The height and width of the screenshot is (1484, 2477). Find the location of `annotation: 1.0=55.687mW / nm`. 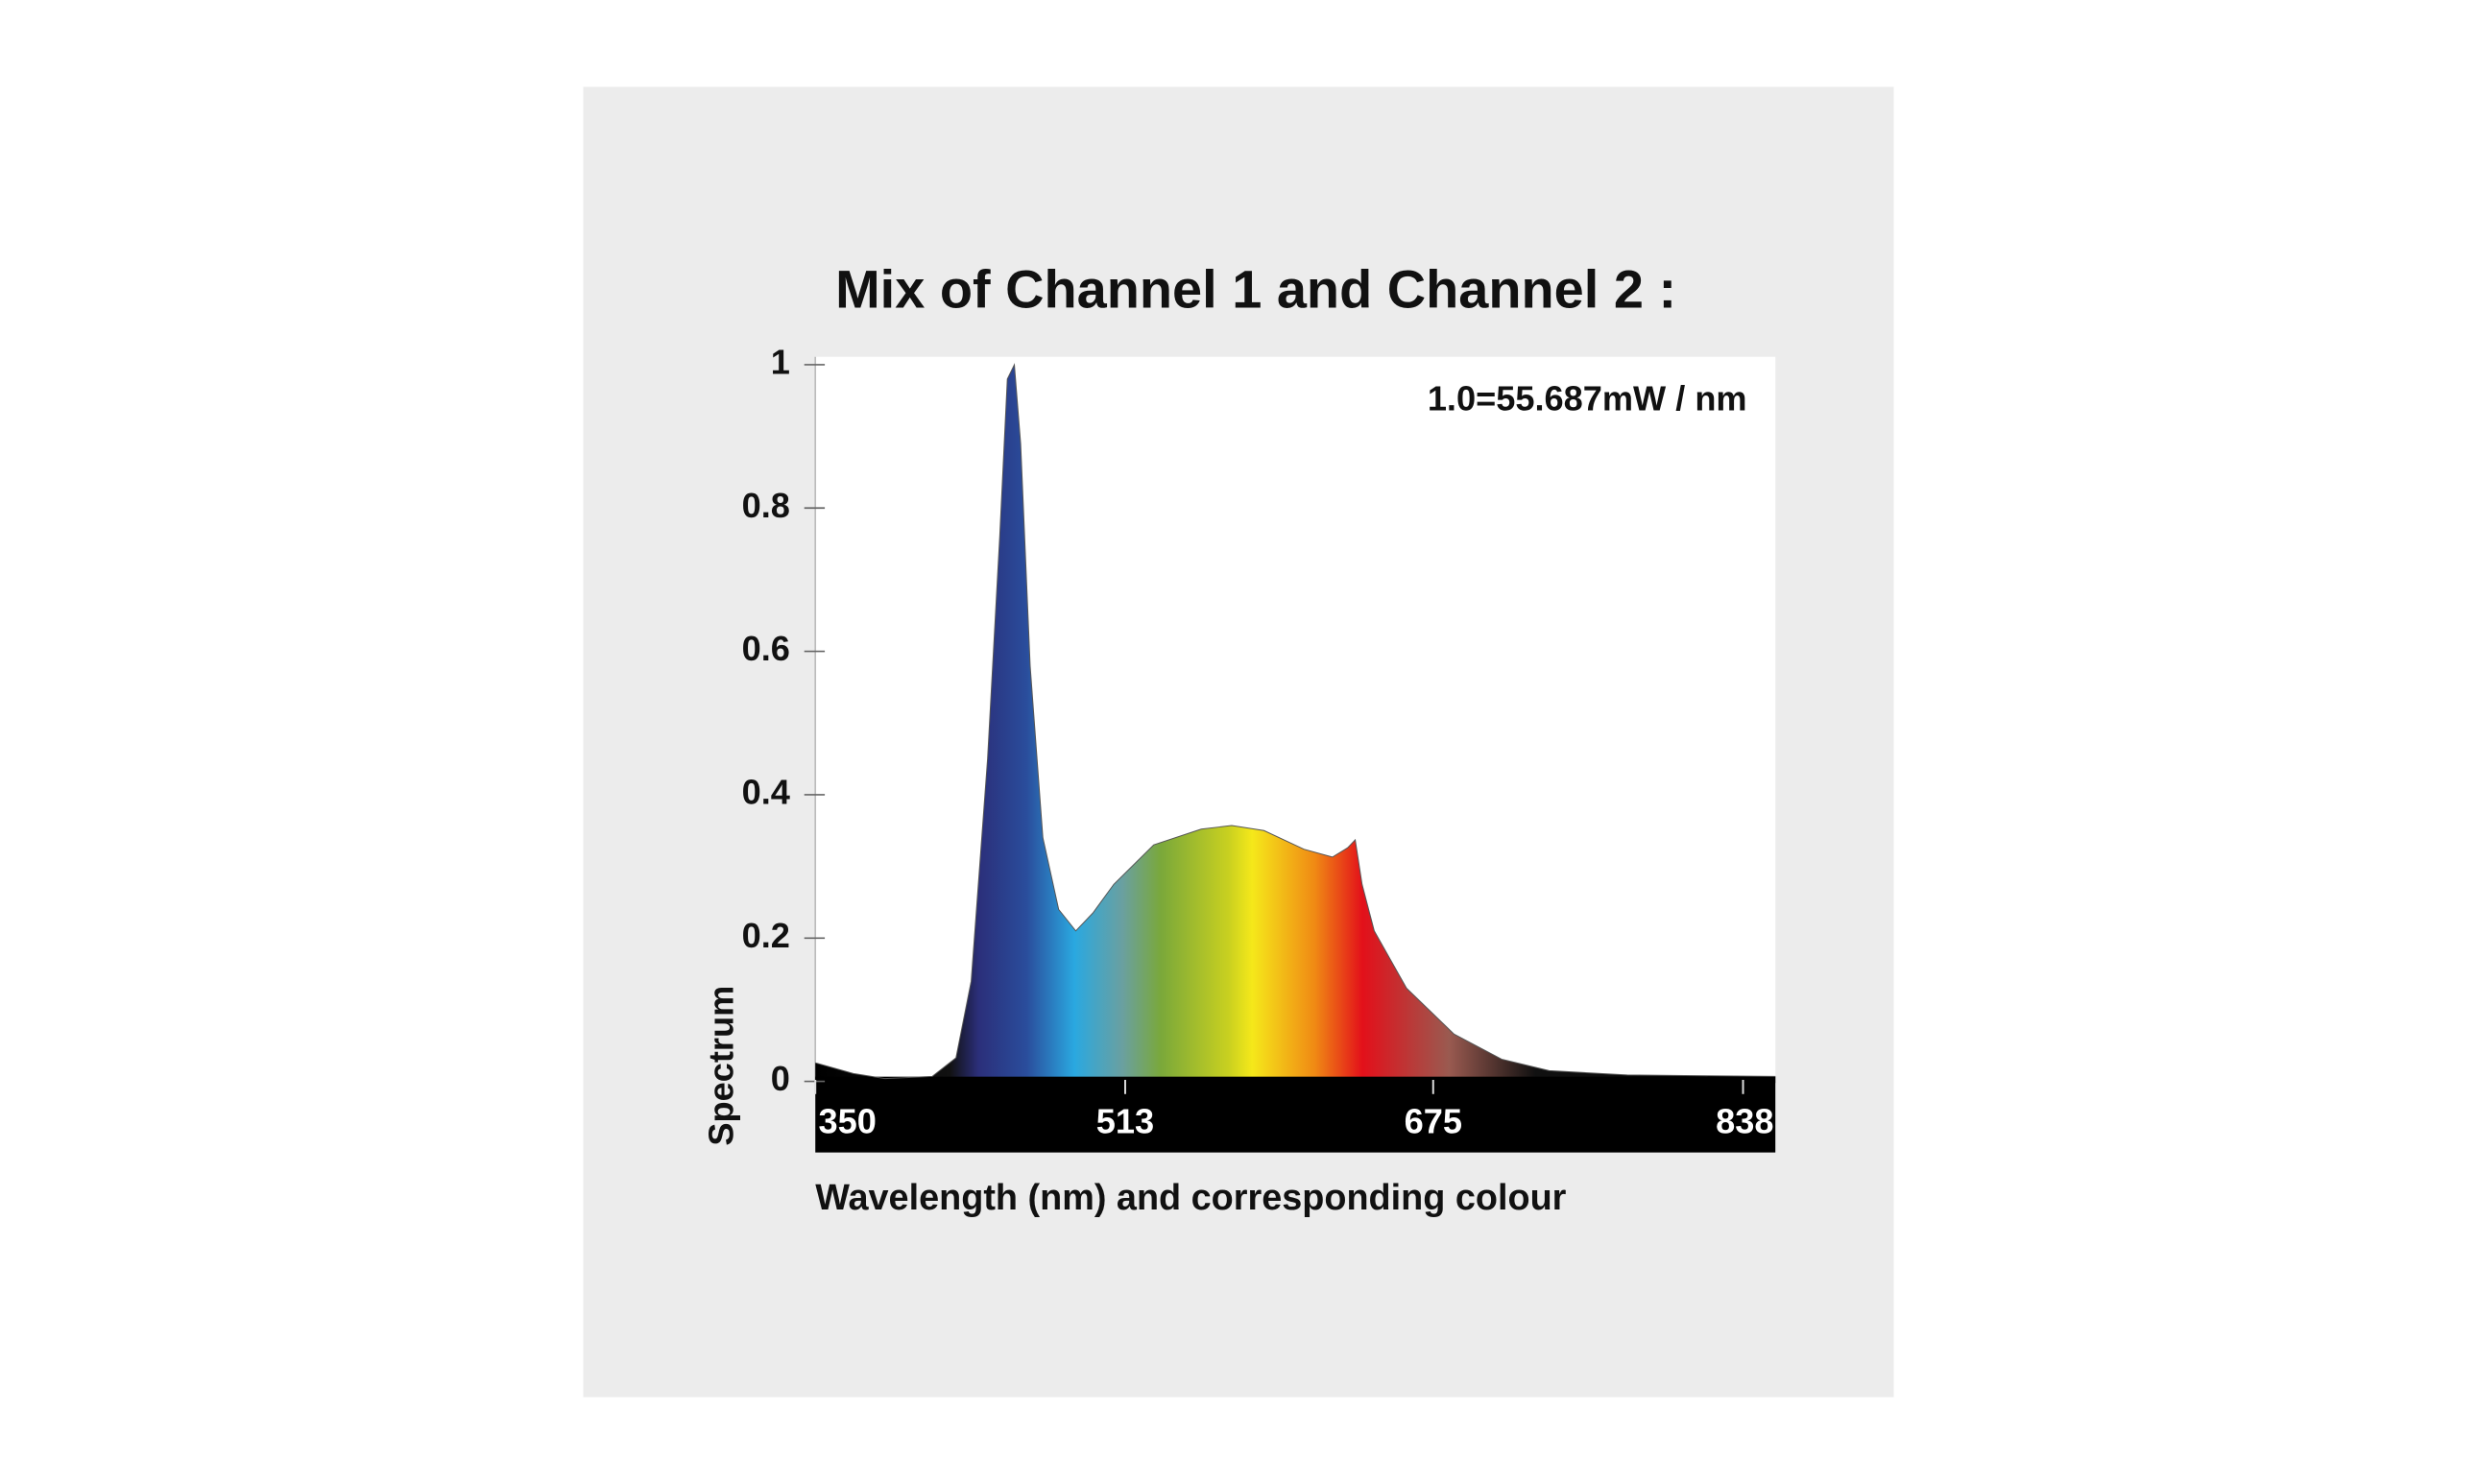

annotation: 1.0=55.687mW / nm is located at coordinates (1587, 398).